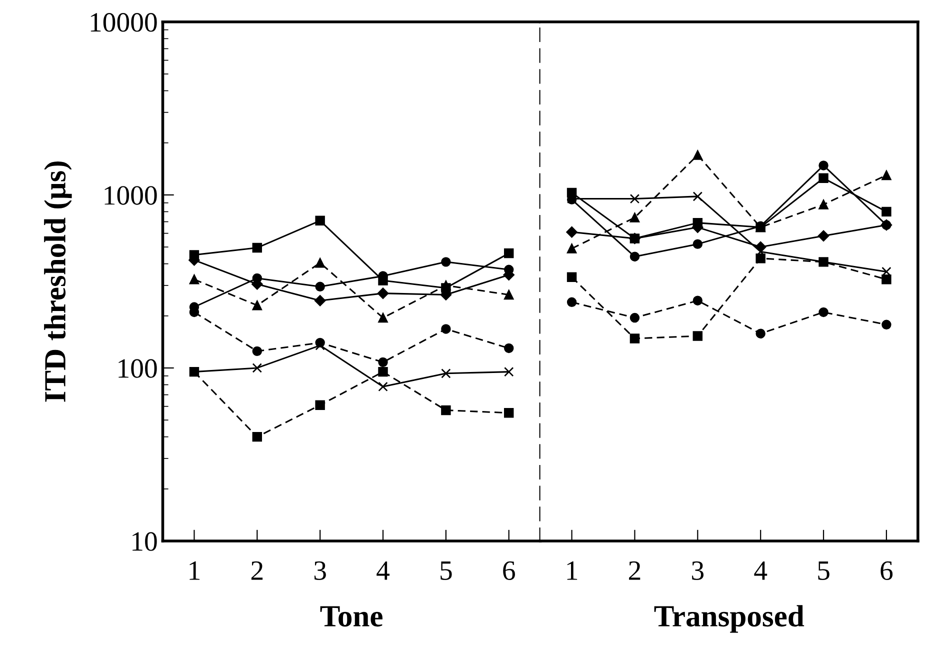 The image size is (930, 663). Describe the element at coordinates (130, 195) in the screenshot. I see `y-tick-label: 1000` at that location.